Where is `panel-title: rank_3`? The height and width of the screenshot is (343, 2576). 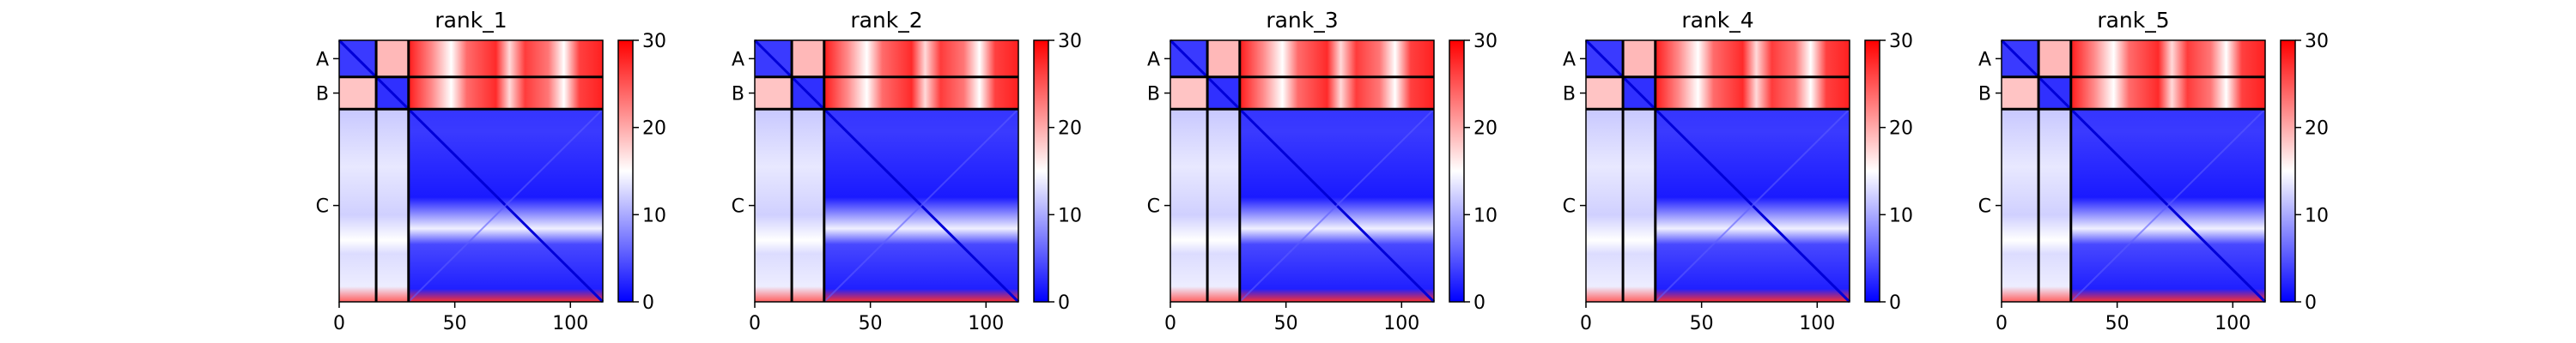 panel-title: rank_3 is located at coordinates (1302, 20).